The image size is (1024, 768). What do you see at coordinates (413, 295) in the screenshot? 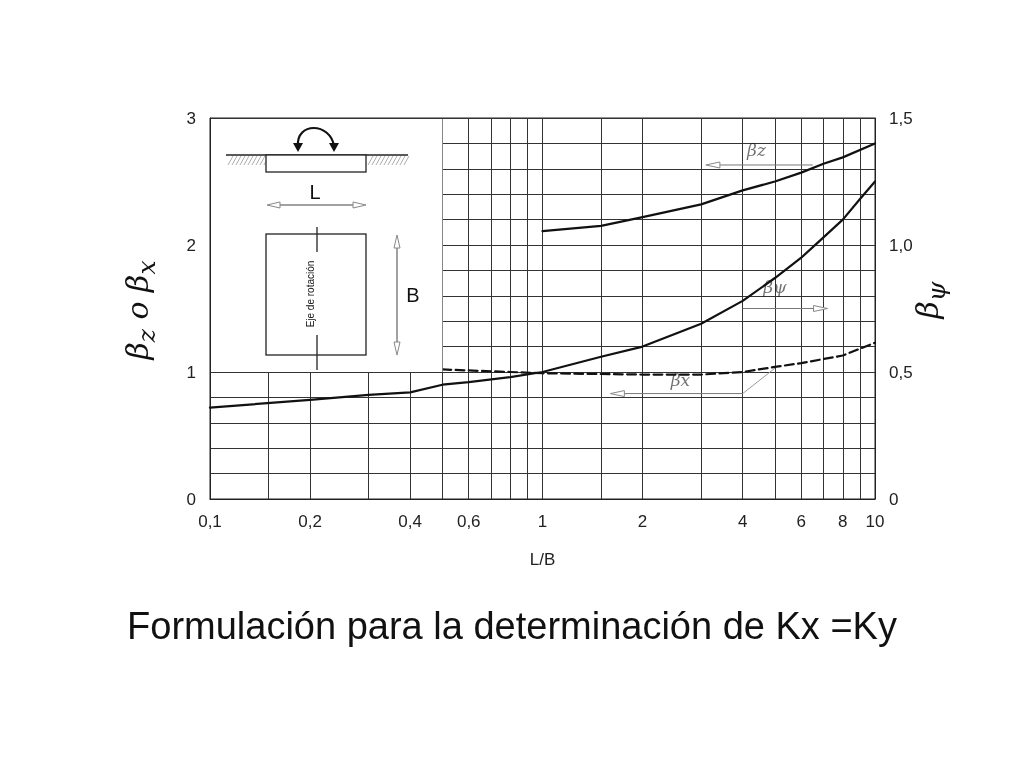
I see `annotation: B` at bounding box center [413, 295].